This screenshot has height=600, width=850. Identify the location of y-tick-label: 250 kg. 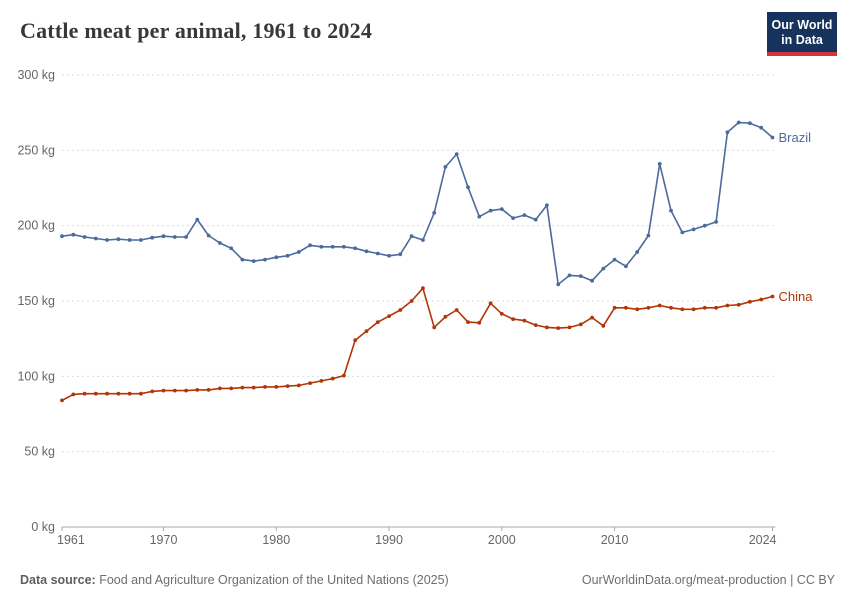
(36, 150).